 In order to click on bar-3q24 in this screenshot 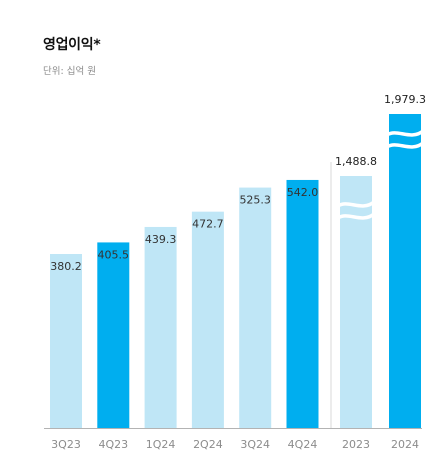, I will do `click(255, 307)`.